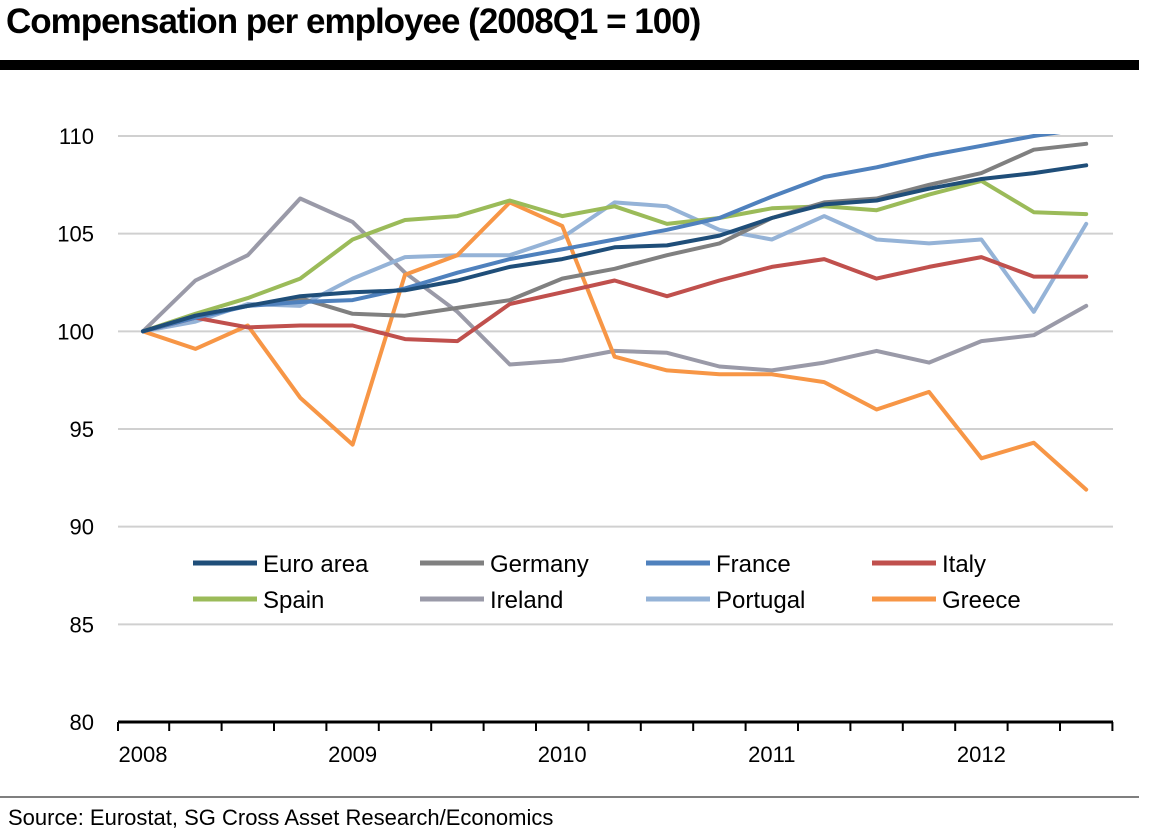 This screenshot has height=832, width=1154. What do you see at coordinates (353, 21) in the screenshot?
I see `chart-title: Compensation per employee (2008Q1 = 100)` at bounding box center [353, 21].